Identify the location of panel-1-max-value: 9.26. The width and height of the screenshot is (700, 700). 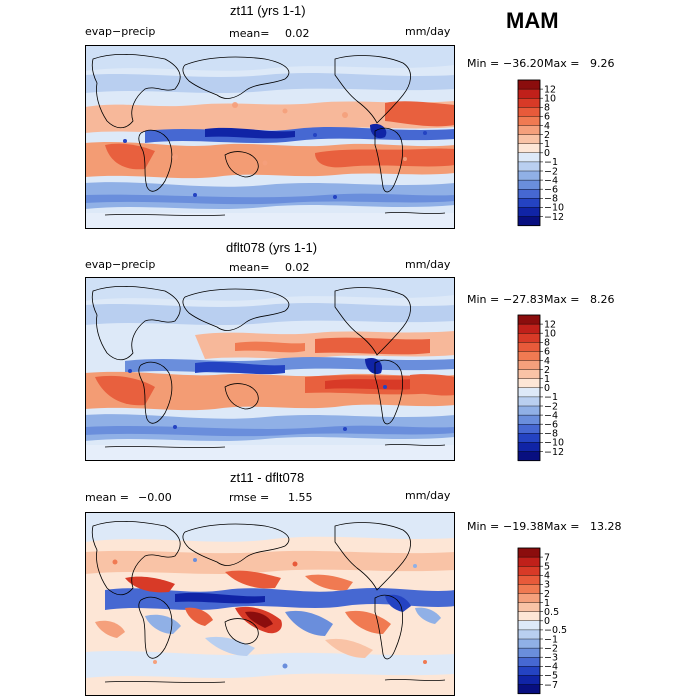
(602, 63).